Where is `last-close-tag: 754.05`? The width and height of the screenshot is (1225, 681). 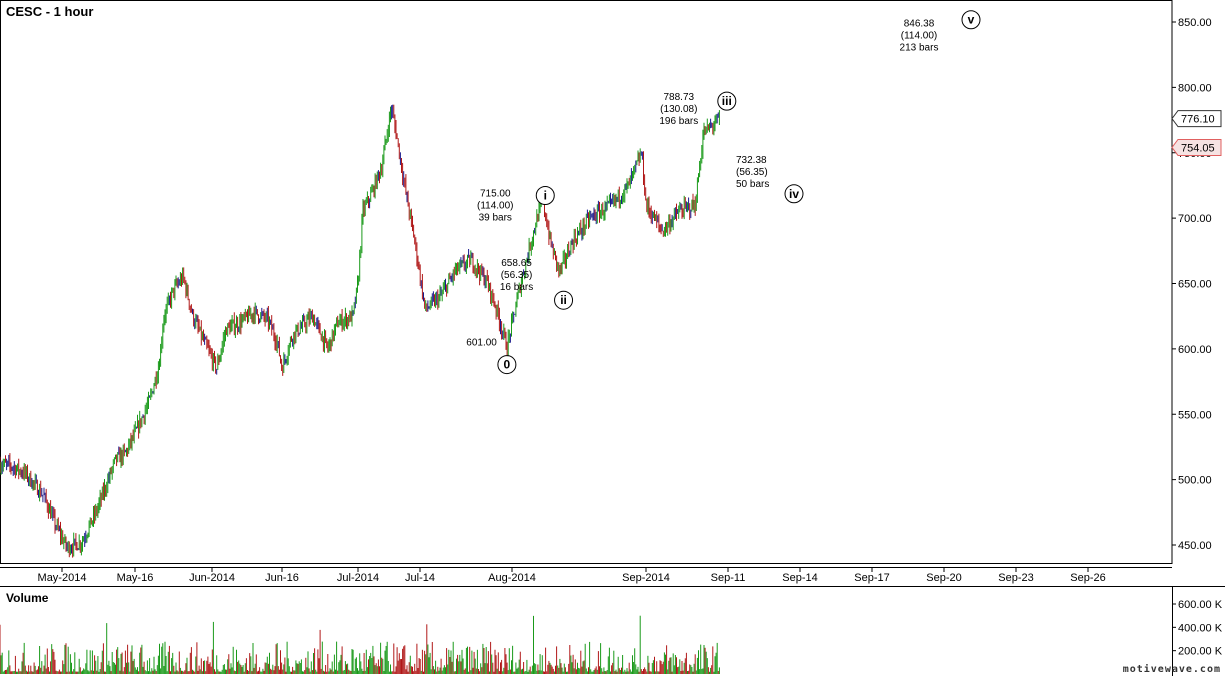
last-close-tag: 754.05 is located at coordinates (1196, 147).